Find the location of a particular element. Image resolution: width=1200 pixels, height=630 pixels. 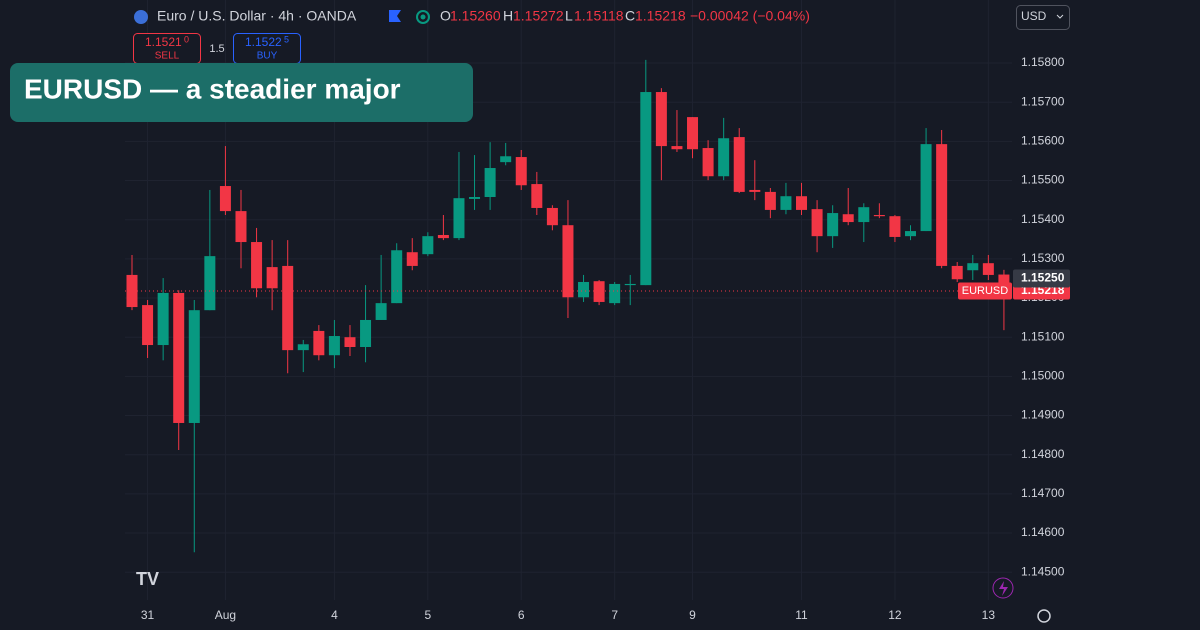

crosshair-bg is located at coordinates (1041, 278).